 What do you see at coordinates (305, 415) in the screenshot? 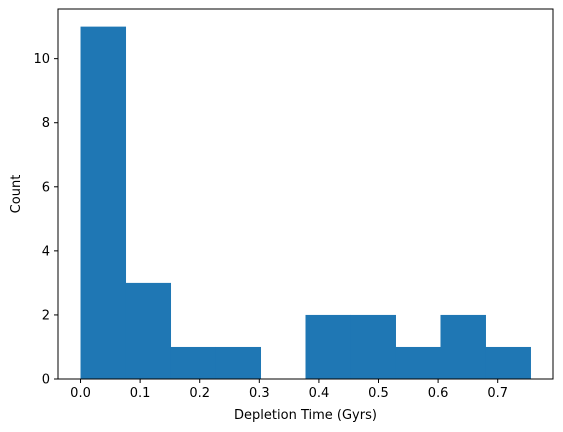
I see `x-axis-label: Depletion Time (Gyrs)` at bounding box center [305, 415].